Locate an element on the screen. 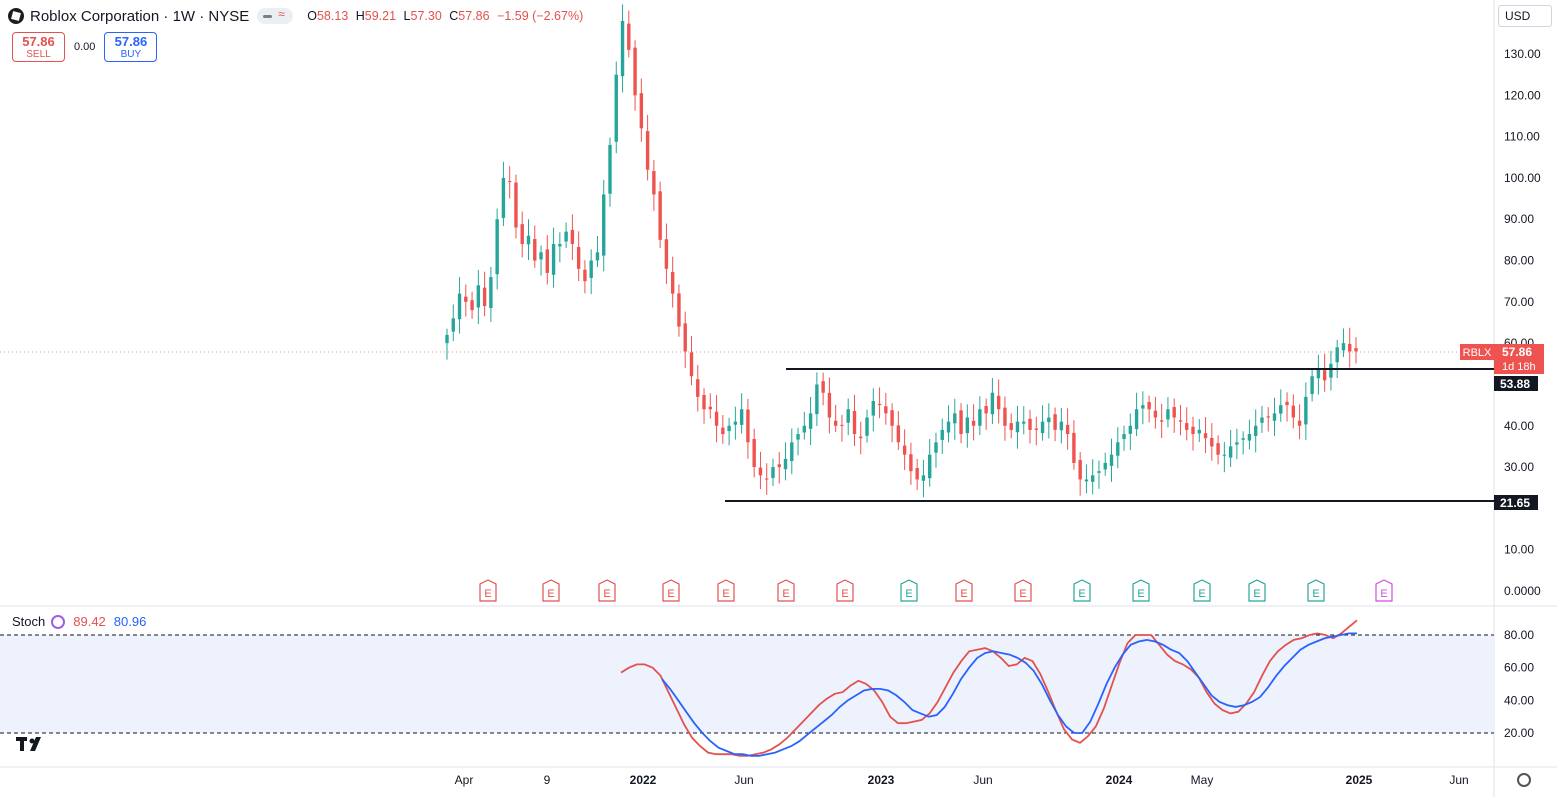  time-axis: Apr 9 2022 Jun 2023 Jun 2024 May 2025 Jun is located at coordinates (962, 780).